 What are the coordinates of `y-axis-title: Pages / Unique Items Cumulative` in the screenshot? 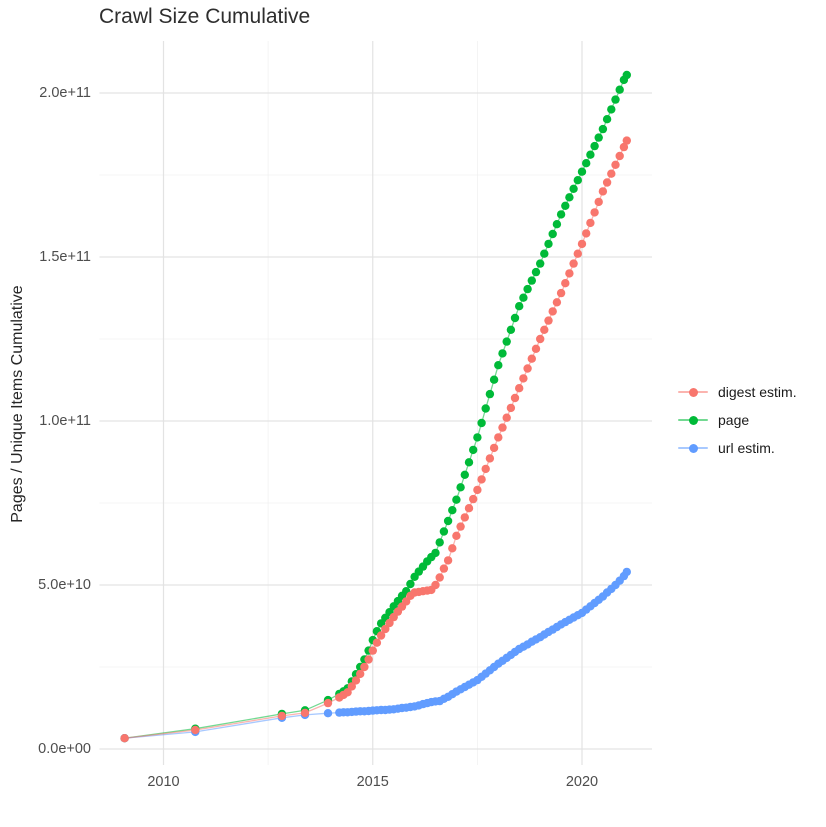 It's located at (17, 404).